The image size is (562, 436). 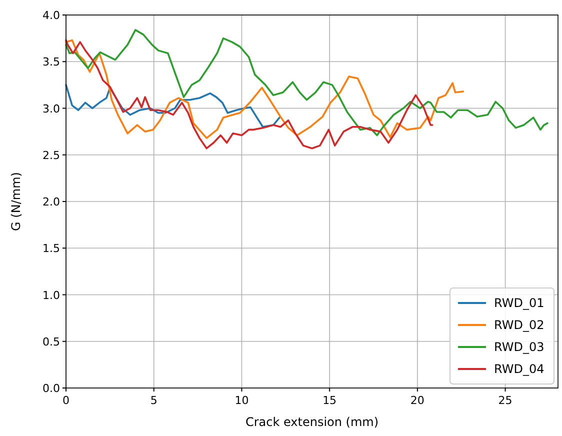 I want to click on y-tick-label: 2.5, so click(x=51, y=155).